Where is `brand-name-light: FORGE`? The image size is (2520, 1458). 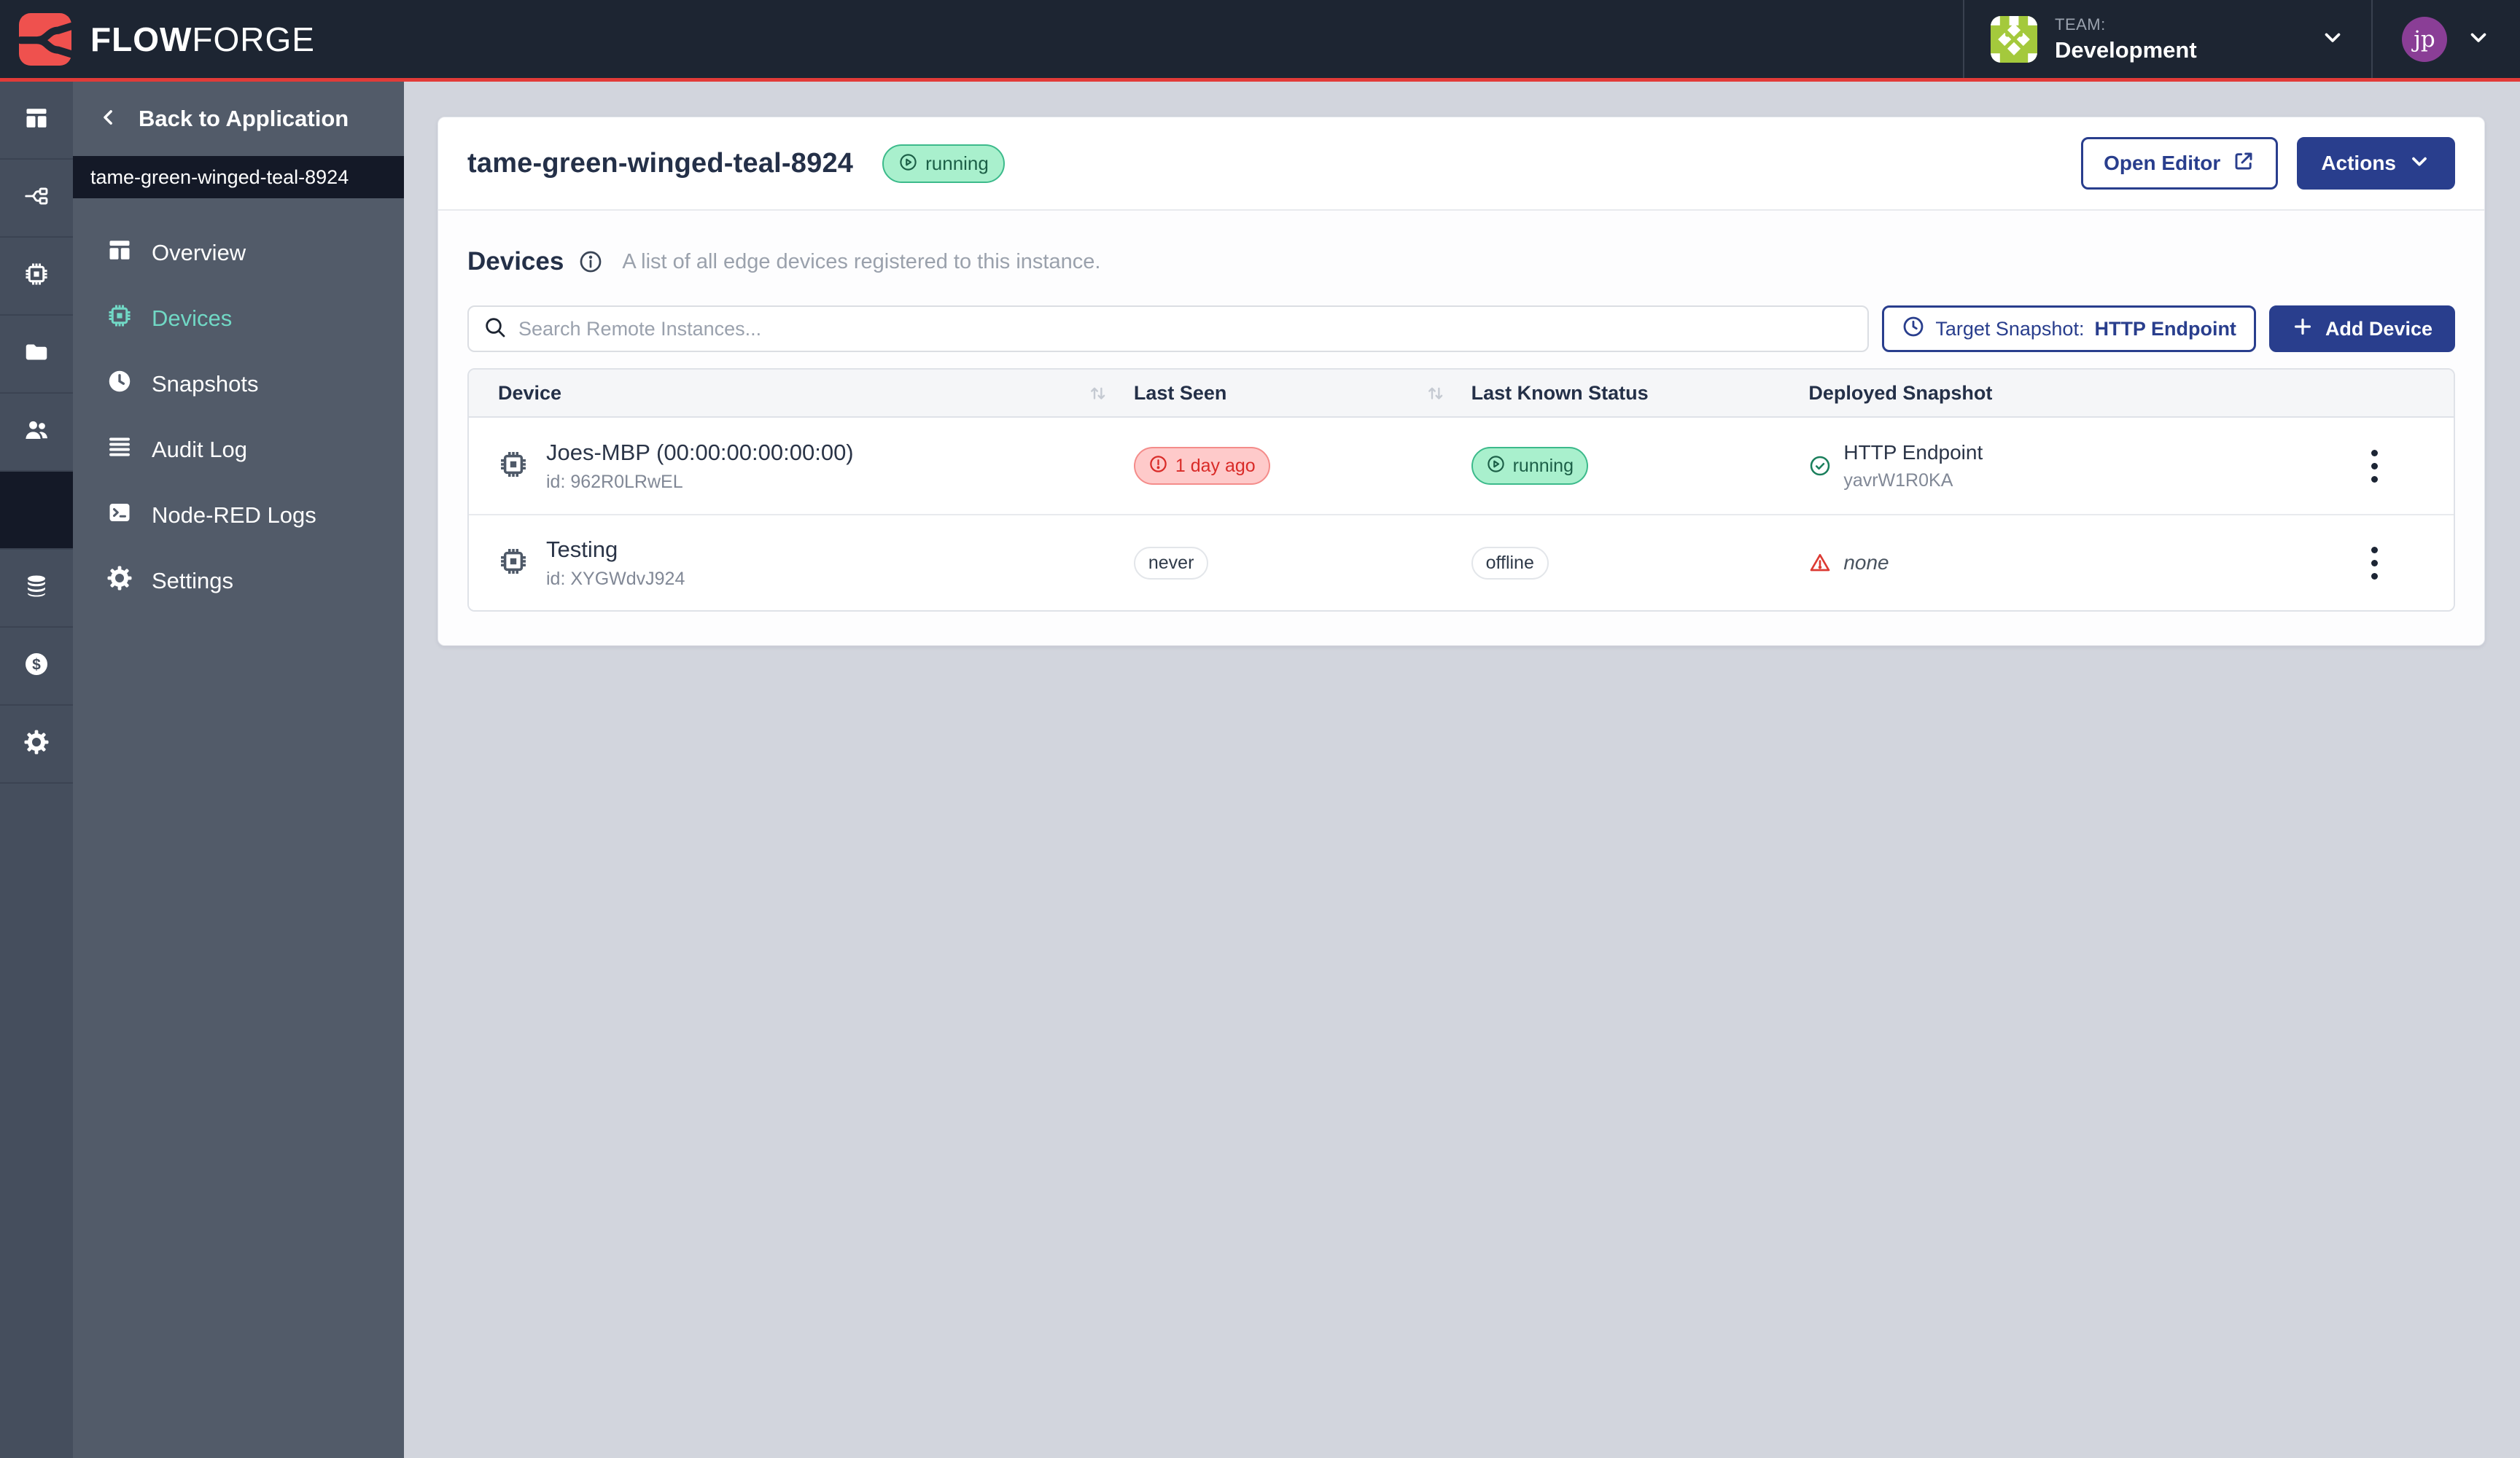
brand-name-light: FORGE is located at coordinates (253, 39).